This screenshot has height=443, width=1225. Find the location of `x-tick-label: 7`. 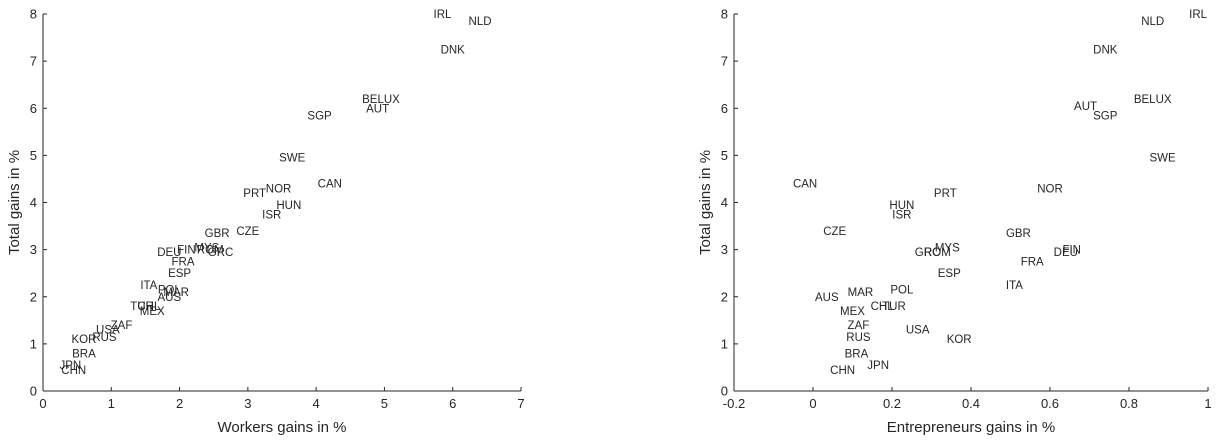

x-tick-label: 7 is located at coordinates (520, 403).